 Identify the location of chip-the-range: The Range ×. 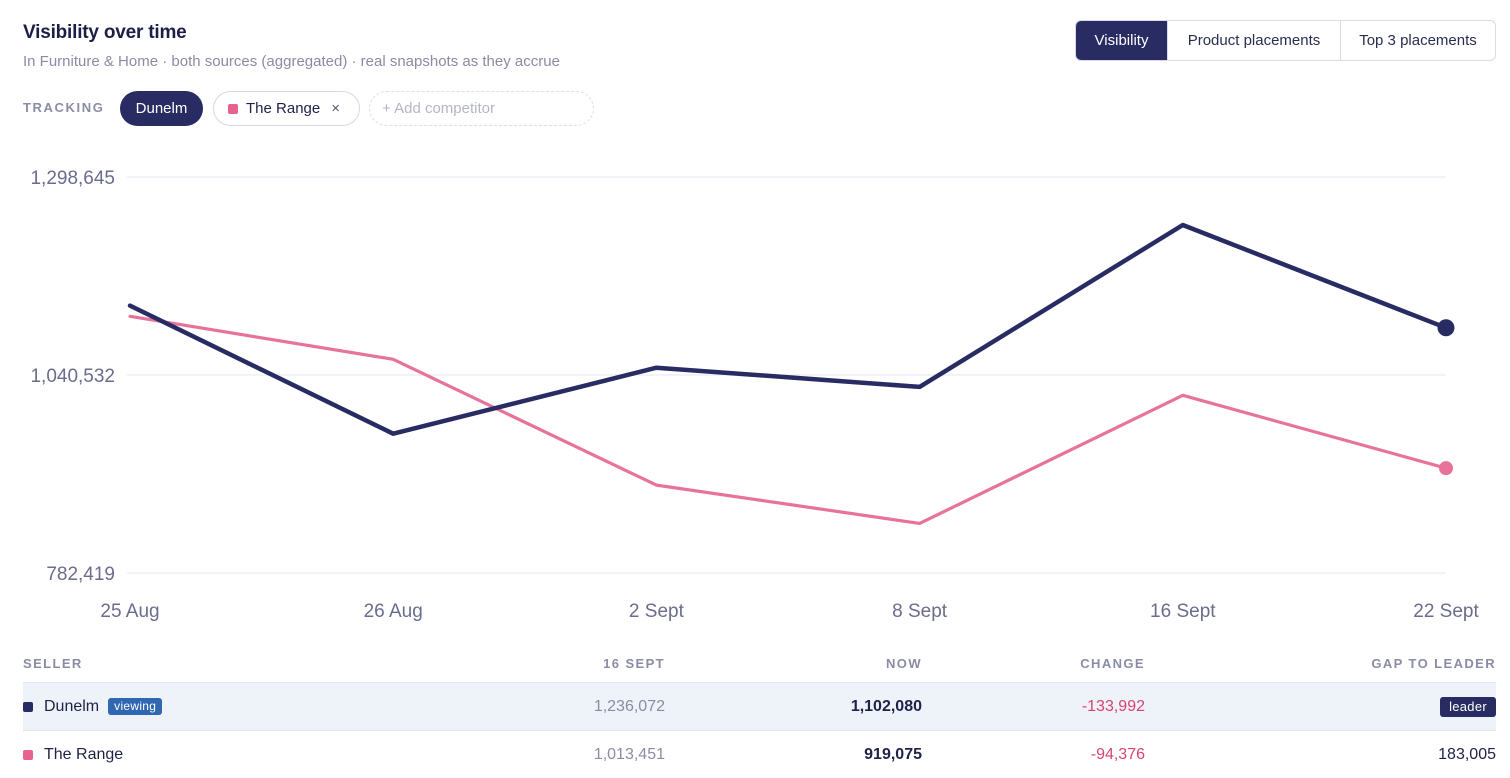
(286, 108).